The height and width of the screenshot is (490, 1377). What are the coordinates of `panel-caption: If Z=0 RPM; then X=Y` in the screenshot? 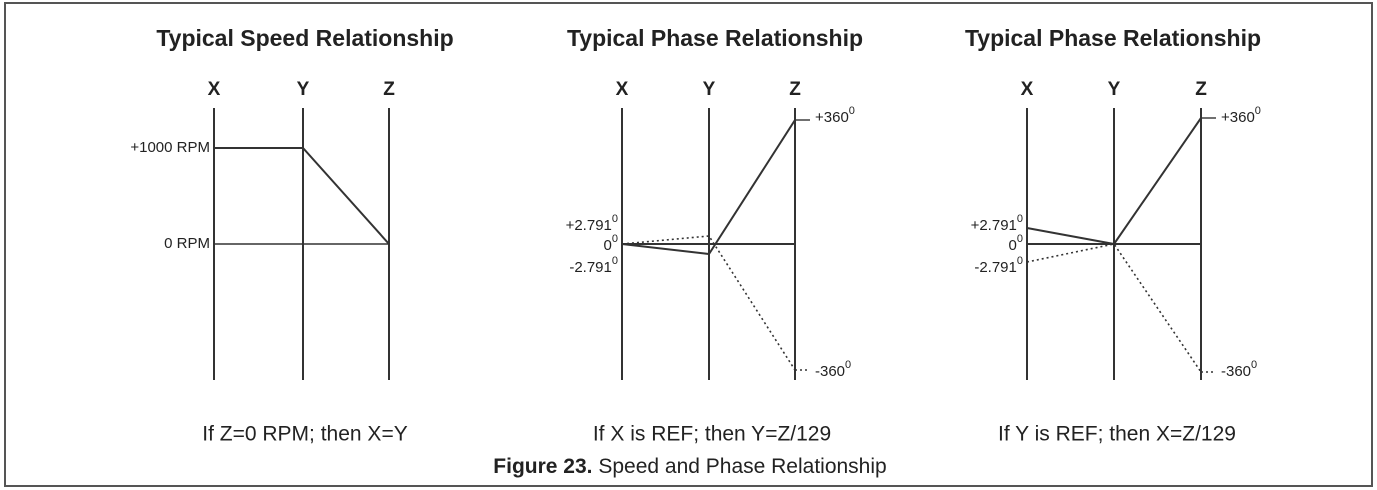 It's located at (304, 434).